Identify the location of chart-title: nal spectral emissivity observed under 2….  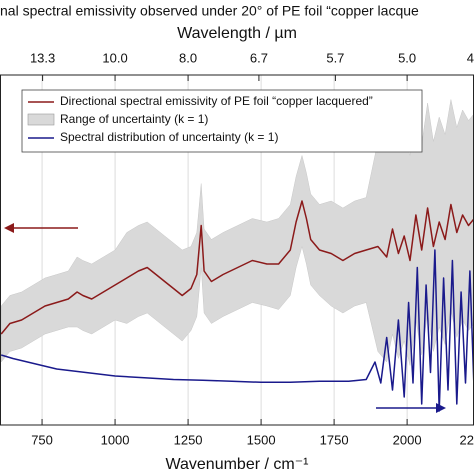
(209, 11).